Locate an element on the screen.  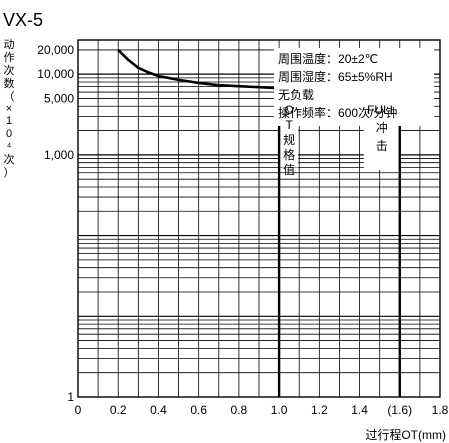
full-stroke-label-part: 击 is located at coordinates (382, 146).